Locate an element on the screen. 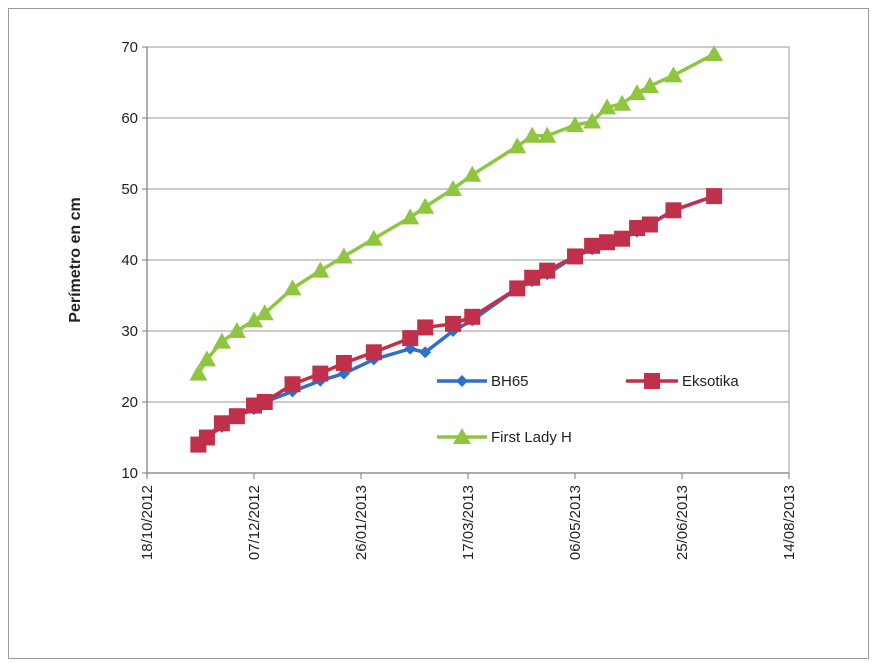 Image resolution: width=879 pixels, height=663 pixels. data-point-diamond is located at coordinates (425, 352).